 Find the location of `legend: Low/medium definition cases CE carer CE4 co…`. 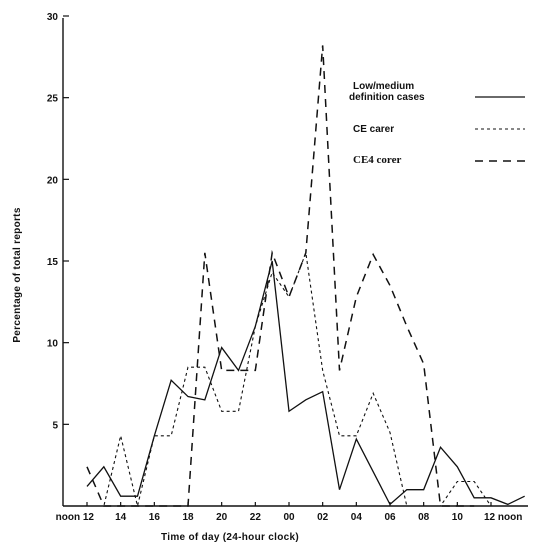

legend: Low/medium definition cases CE carer CE4 co… is located at coordinates (437, 123).